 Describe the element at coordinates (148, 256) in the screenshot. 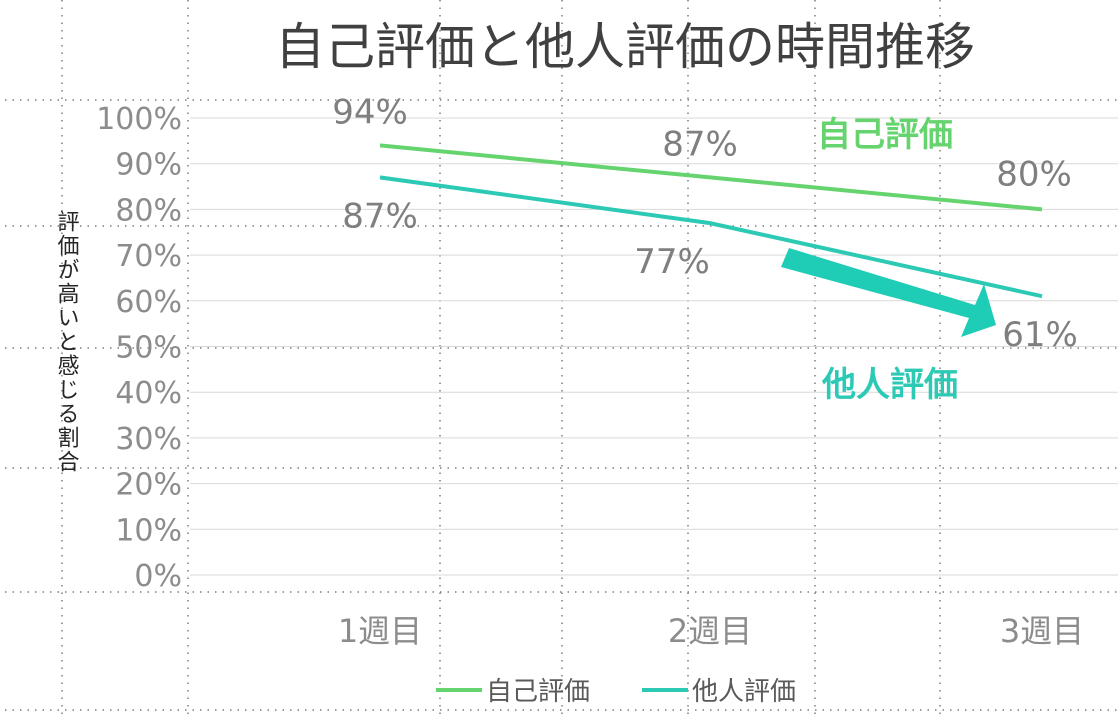

I see `y-tick-label: 70%` at that location.